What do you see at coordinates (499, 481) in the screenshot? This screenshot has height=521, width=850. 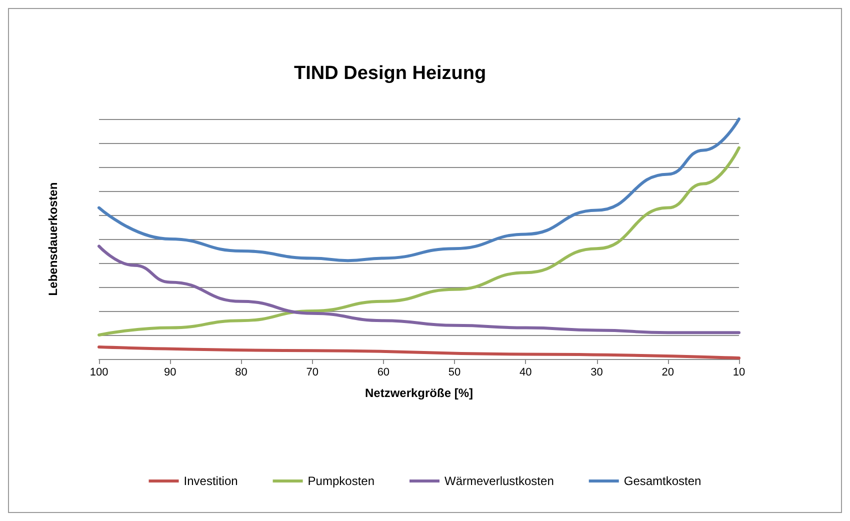 I see `legend-label: Wärmeverlustkosten` at bounding box center [499, 481].